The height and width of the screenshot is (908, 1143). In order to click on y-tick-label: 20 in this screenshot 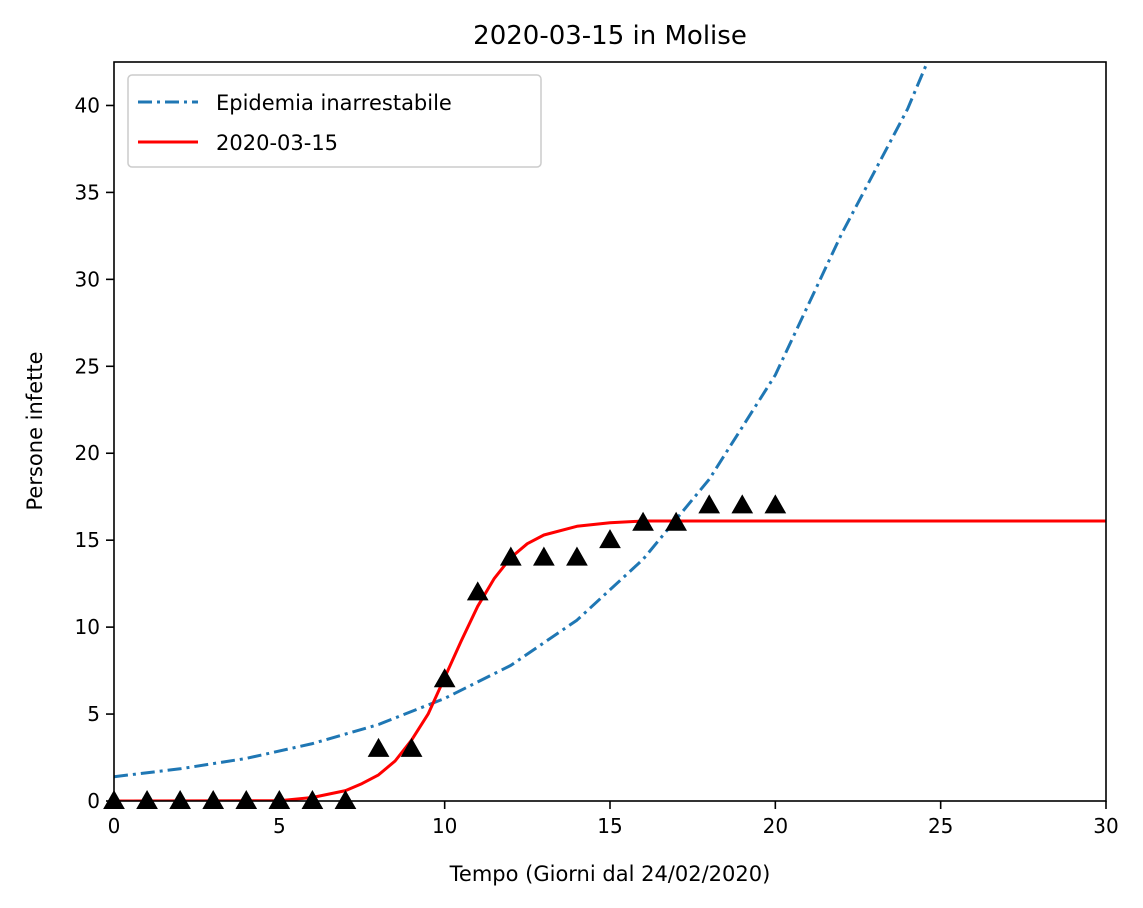, I will do `click(87, 453)`.